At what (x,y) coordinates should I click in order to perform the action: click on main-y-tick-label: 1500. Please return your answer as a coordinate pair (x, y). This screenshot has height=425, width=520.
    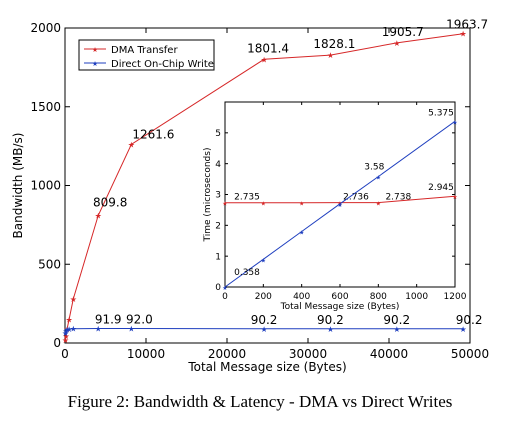
    Looking at the image, I should click on (45, 107).